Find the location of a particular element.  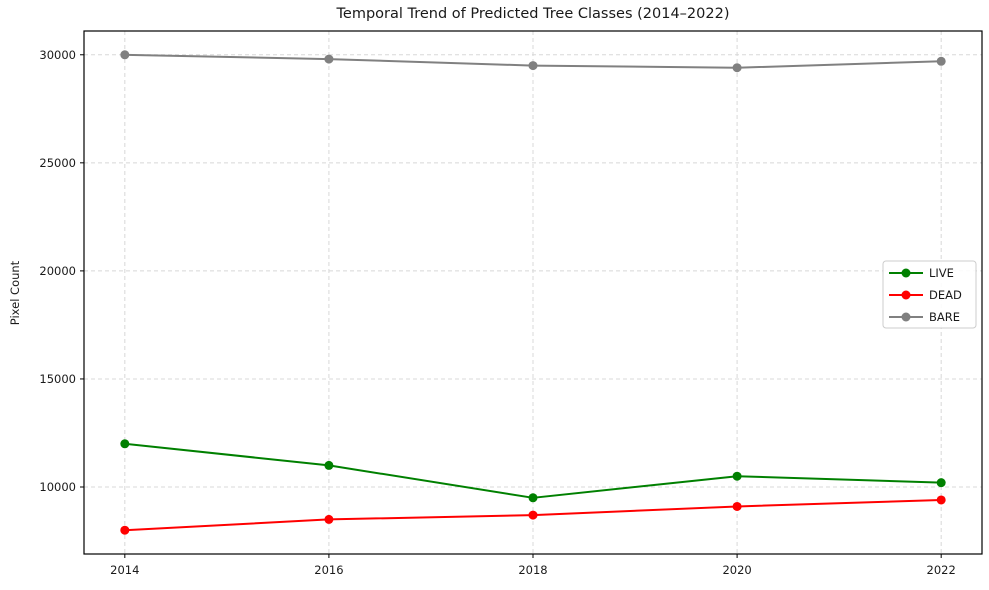

legend-label-bare: BARE is located at coordinates (944, 317).